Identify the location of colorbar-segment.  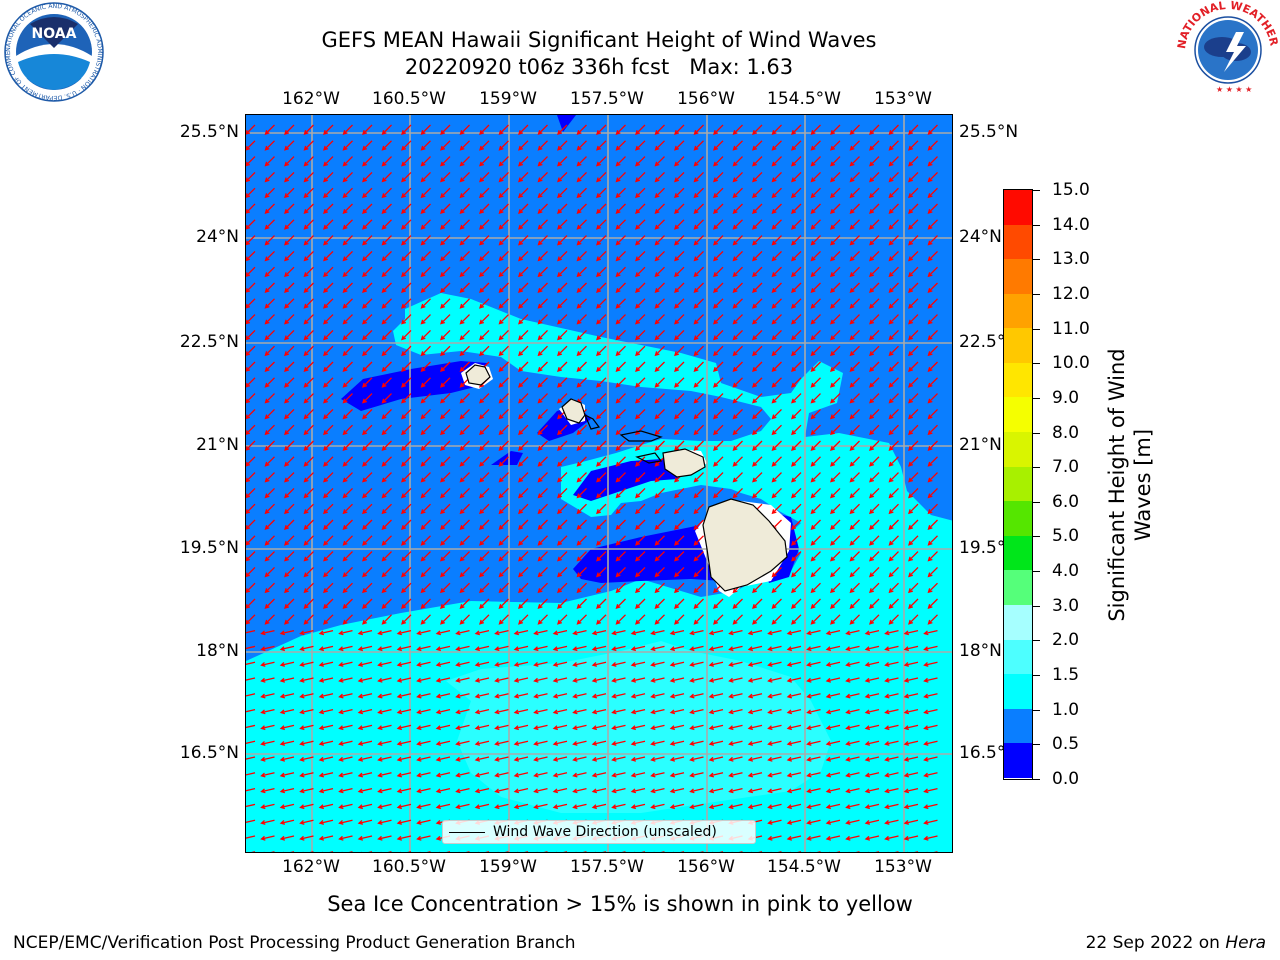
(1018, 657).